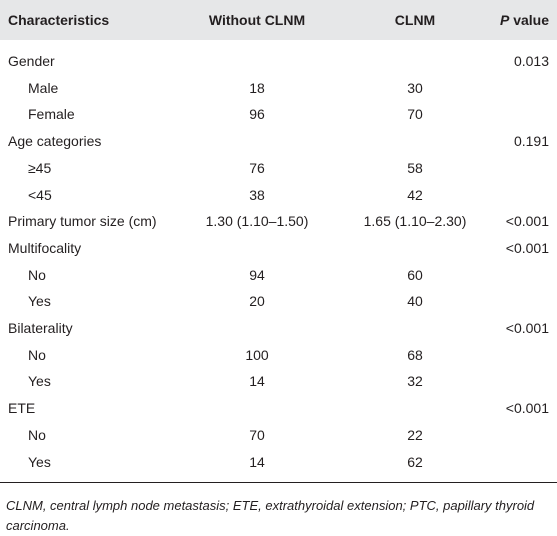 Image resolution: width=557 pixels, height=536 pixels. I want to click on cell: 1.65 (1.10–2.30), so click(415, 221).